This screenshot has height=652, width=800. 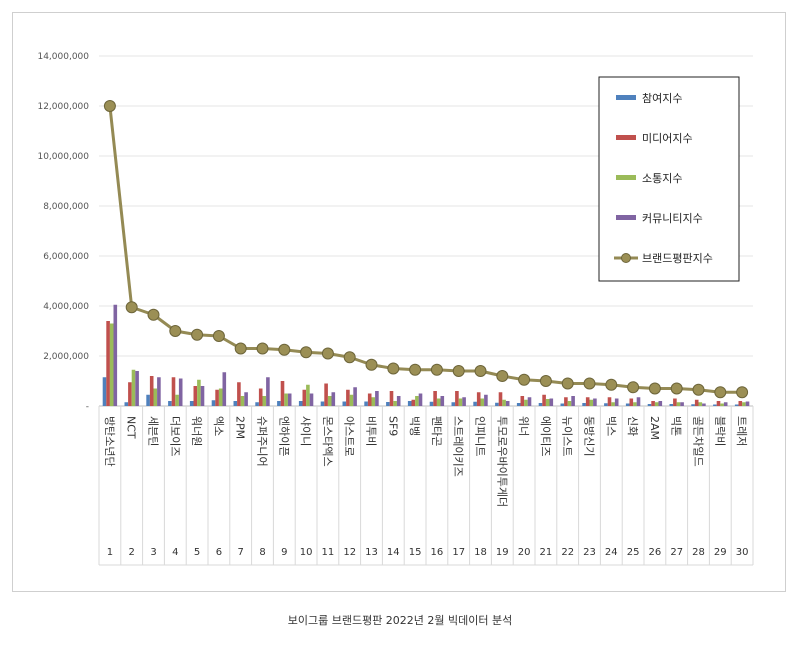 What do you see at coordinates (199, 392) in the screenshot?
I see `bar-소통지수-5` at bounding box center [199, 392].